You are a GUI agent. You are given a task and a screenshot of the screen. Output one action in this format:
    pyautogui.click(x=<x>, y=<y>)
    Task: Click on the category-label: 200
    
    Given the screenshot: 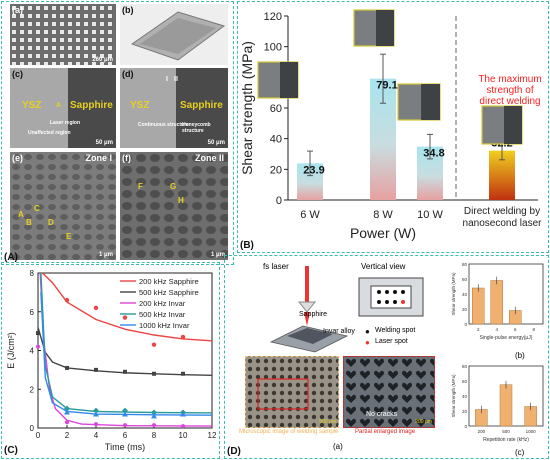 What is the action you would take?
    pyautogui.click(x=482, y=431)
    